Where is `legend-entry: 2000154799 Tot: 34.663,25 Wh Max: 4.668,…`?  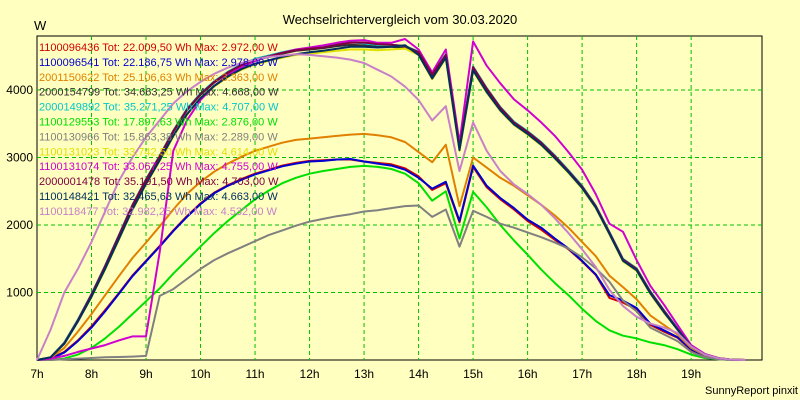 legend-entry: 2000154799 Tot: 34.663,25 Wh Max: 4.668,… is located at coordinates (159, 93).